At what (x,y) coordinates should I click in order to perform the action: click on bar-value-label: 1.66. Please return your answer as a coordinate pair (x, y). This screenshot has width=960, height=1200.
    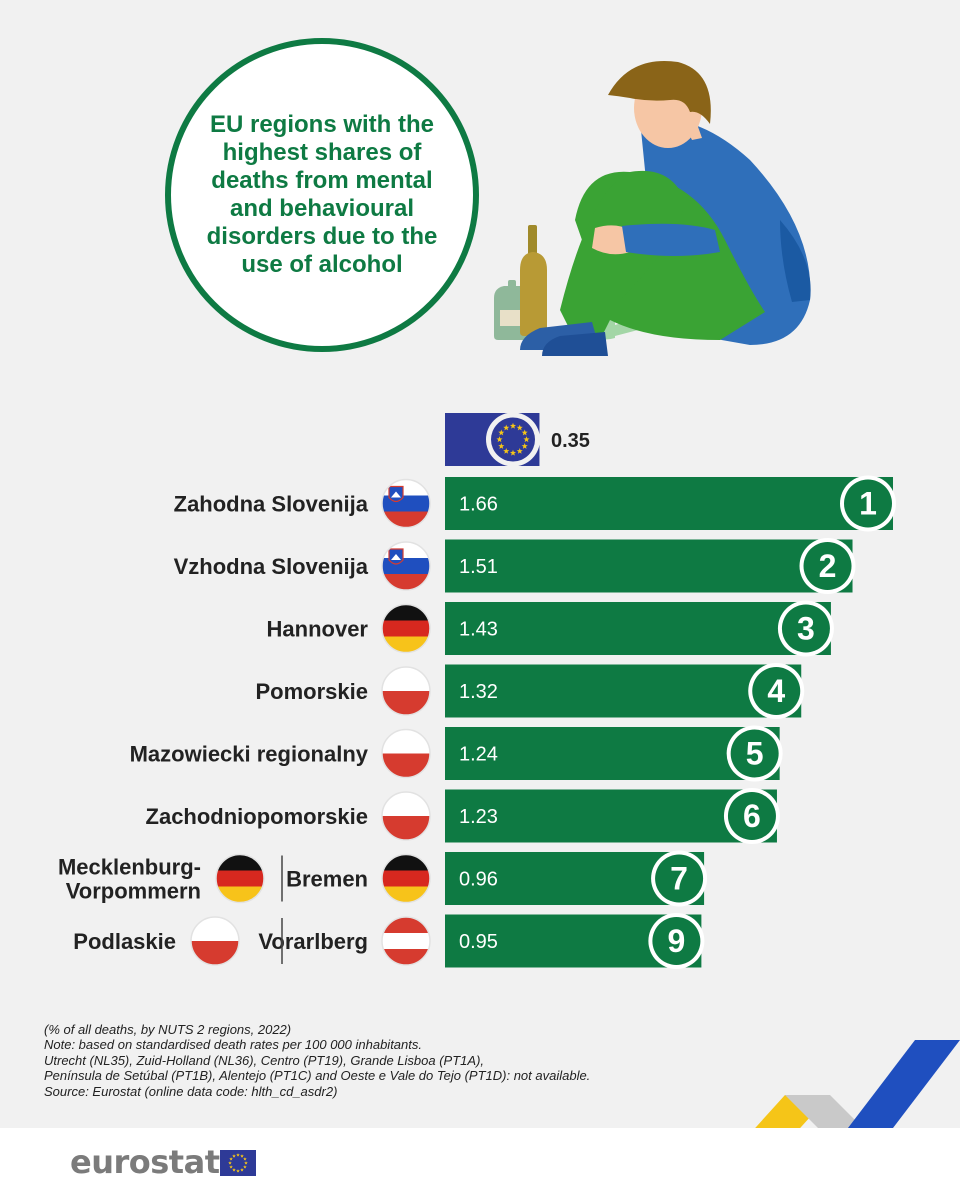
    Looking at the image, I should click on (478, 505).